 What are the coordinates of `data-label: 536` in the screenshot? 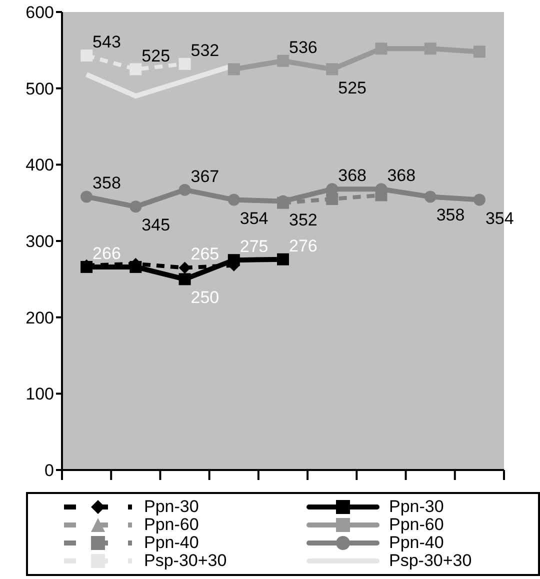 It's located at (303, 47).